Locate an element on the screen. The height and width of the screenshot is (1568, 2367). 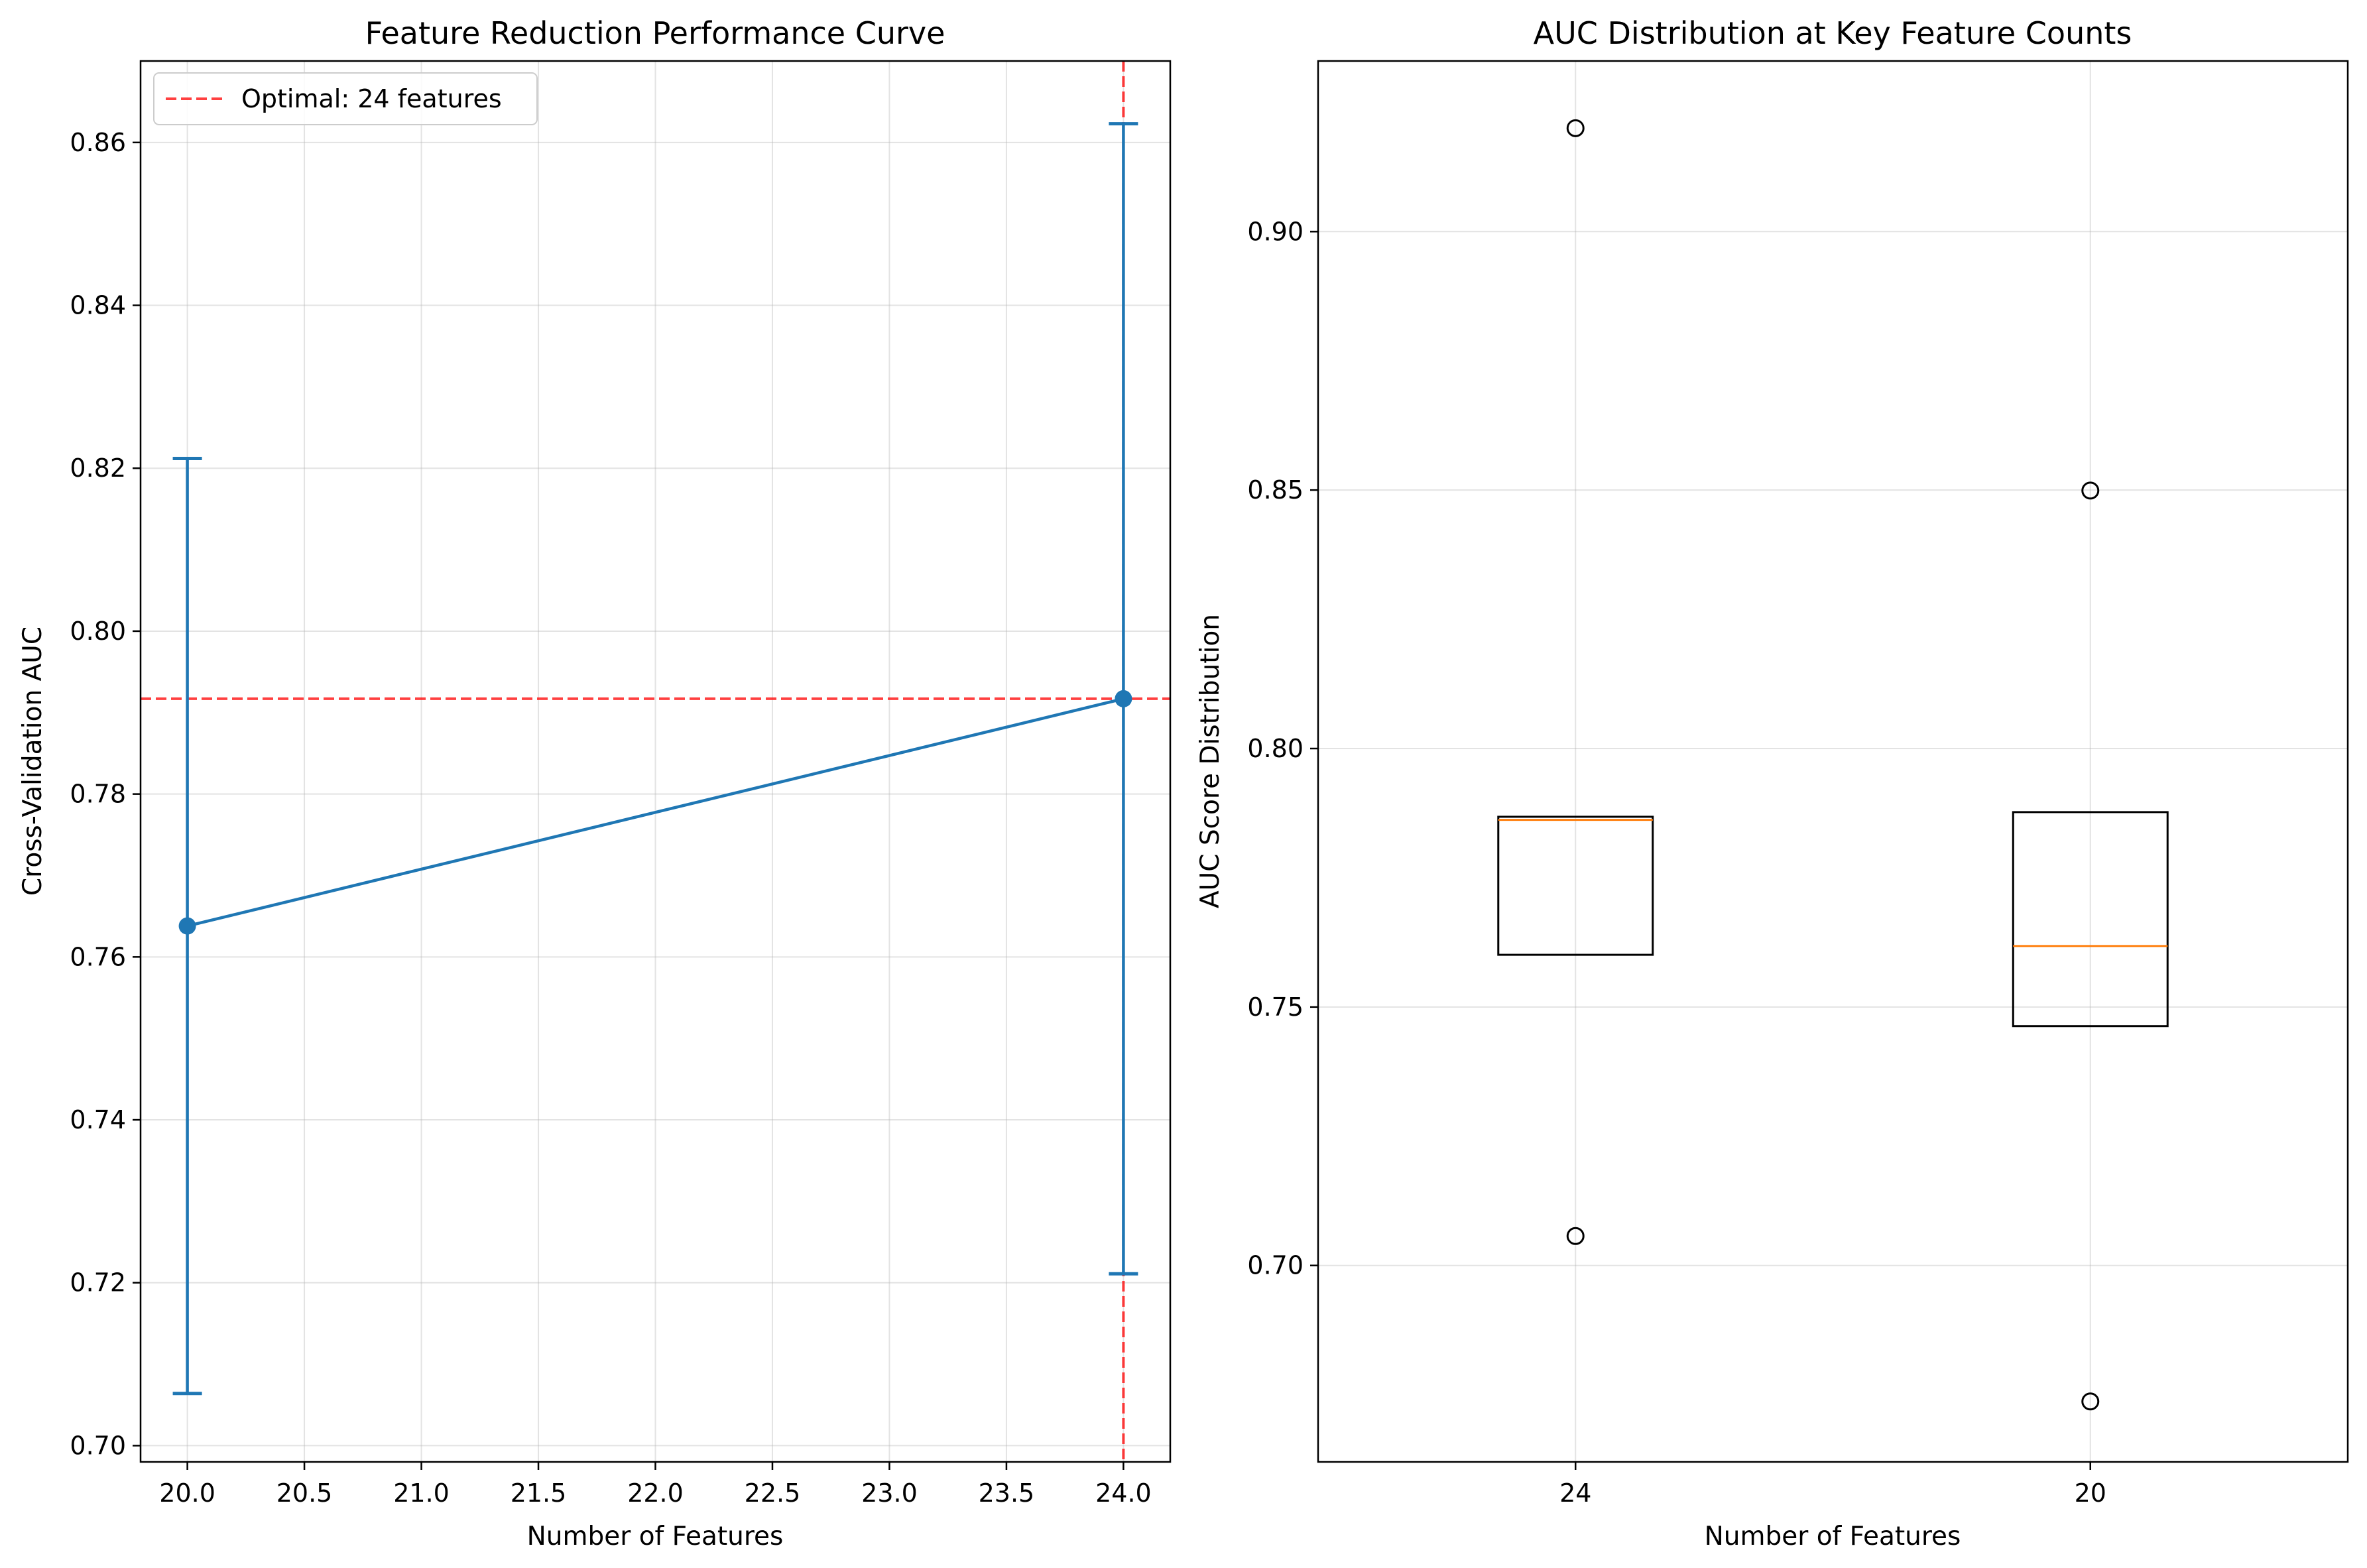
x-tick-label: 22.0 is located at coordinates (655, 1493).